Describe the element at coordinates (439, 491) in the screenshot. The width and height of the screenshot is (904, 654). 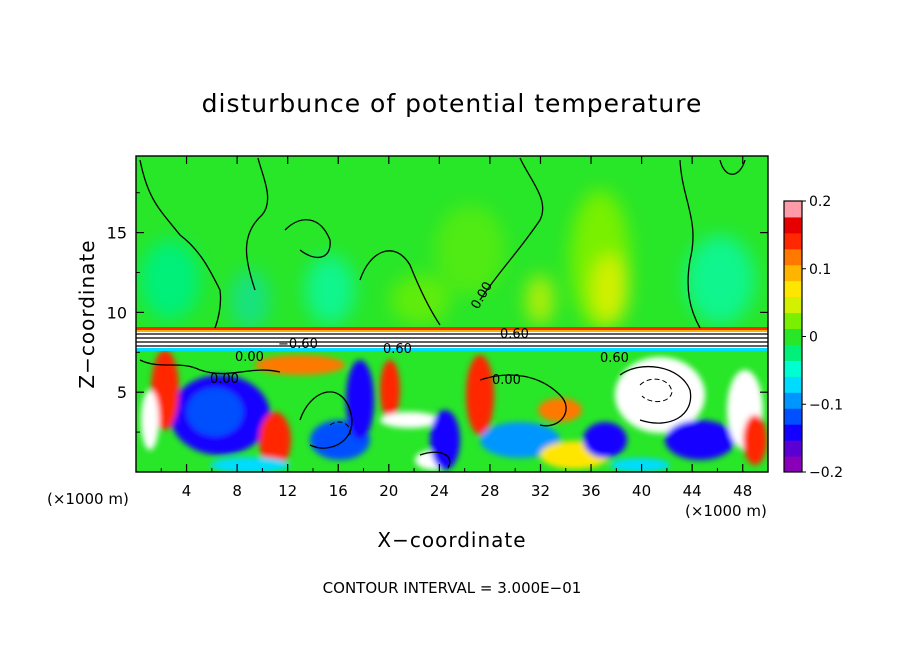
I see `x-tick-label: 24` at that location.